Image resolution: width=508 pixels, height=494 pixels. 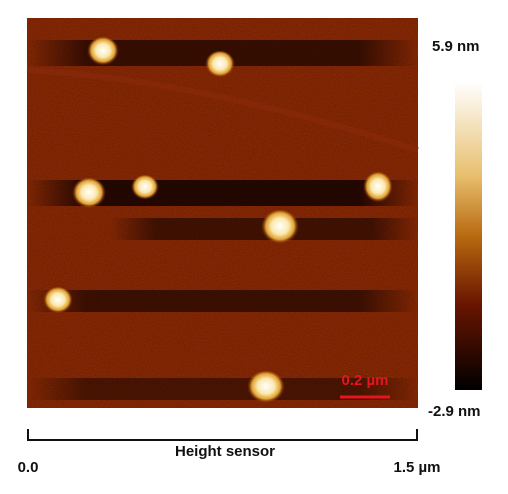 What do you see at coordinates (454, 411) in the screenshot?
I see `colorbar-min-label: -2.9 nm` at bounding box center [454, 411].